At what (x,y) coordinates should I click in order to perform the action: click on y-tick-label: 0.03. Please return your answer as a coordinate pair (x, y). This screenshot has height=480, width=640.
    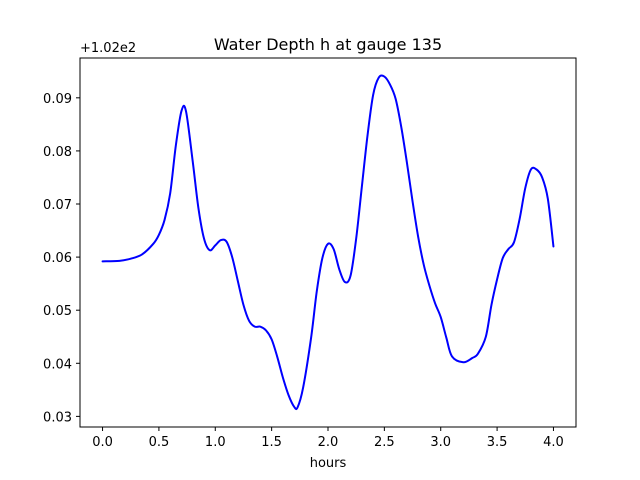
    Looking at the image, I should click on (57, 417).